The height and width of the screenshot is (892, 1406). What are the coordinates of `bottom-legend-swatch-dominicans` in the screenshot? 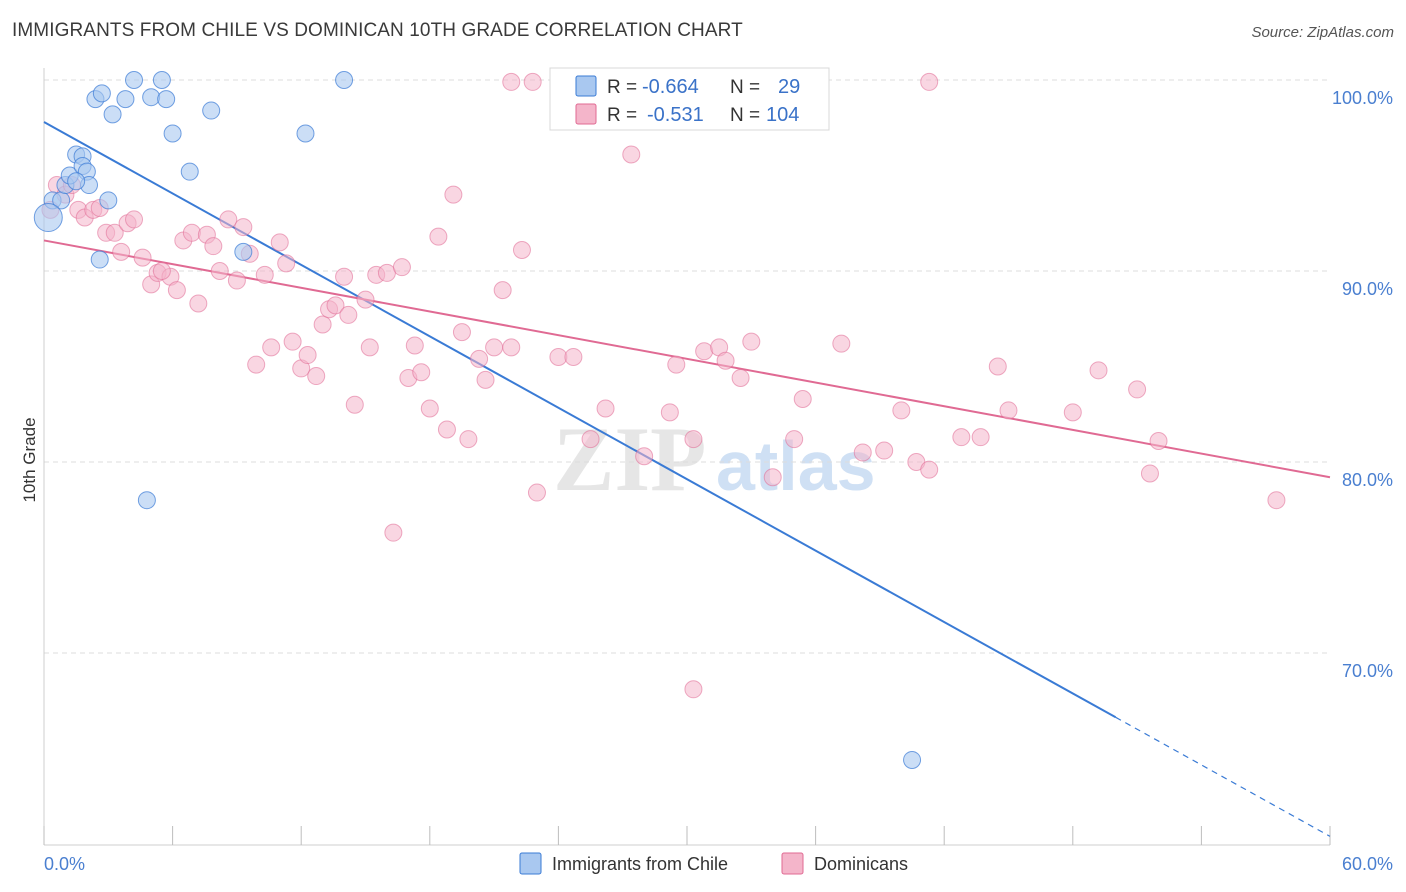 It's located at (792, 863).